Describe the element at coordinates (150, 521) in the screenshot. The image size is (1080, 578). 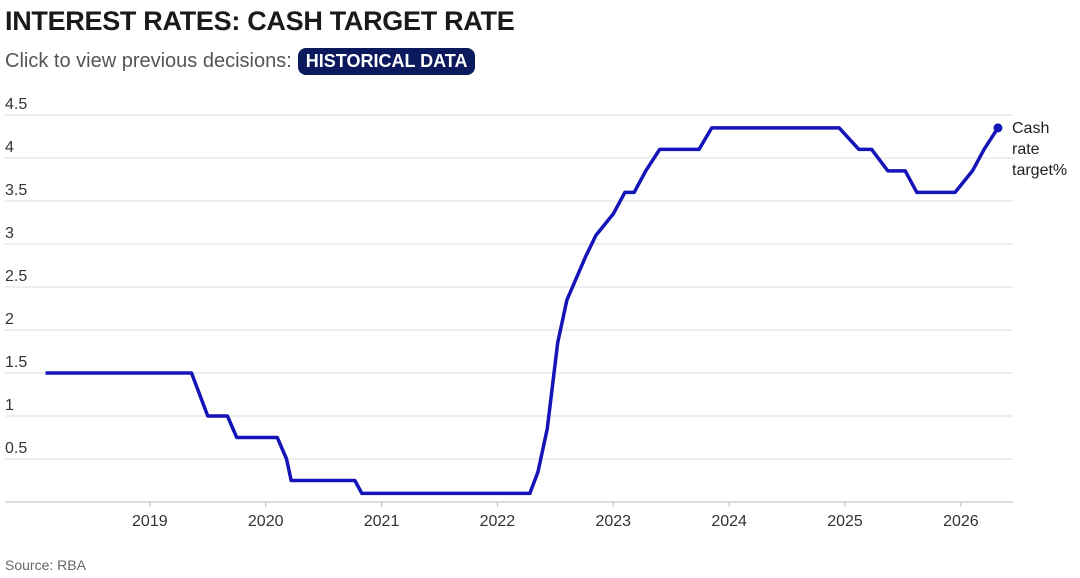
I see `x-tick-label: 2019` at that location.